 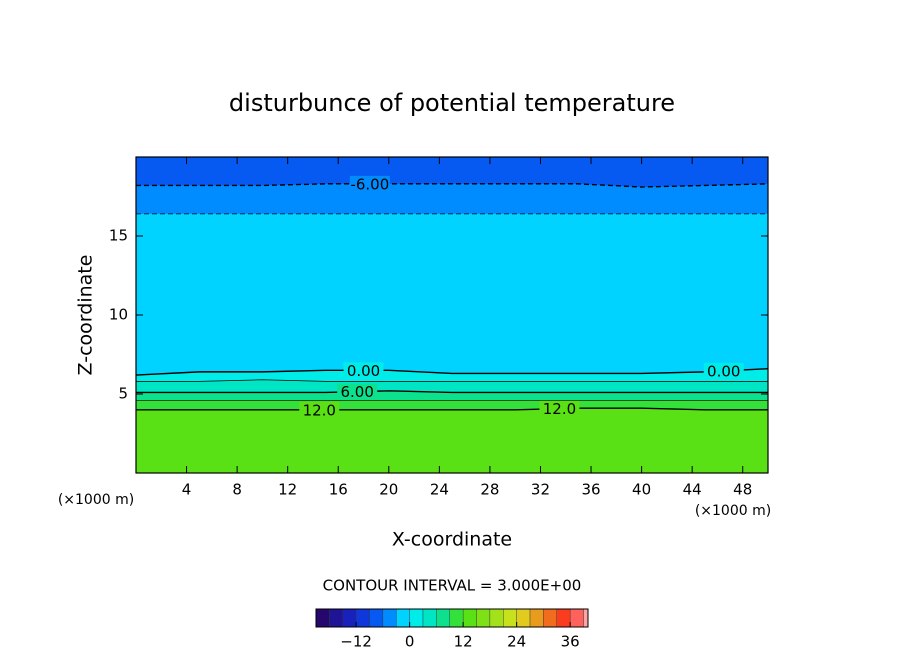 I want to click on x-tick-label: 8, so click(x=237, y=490).